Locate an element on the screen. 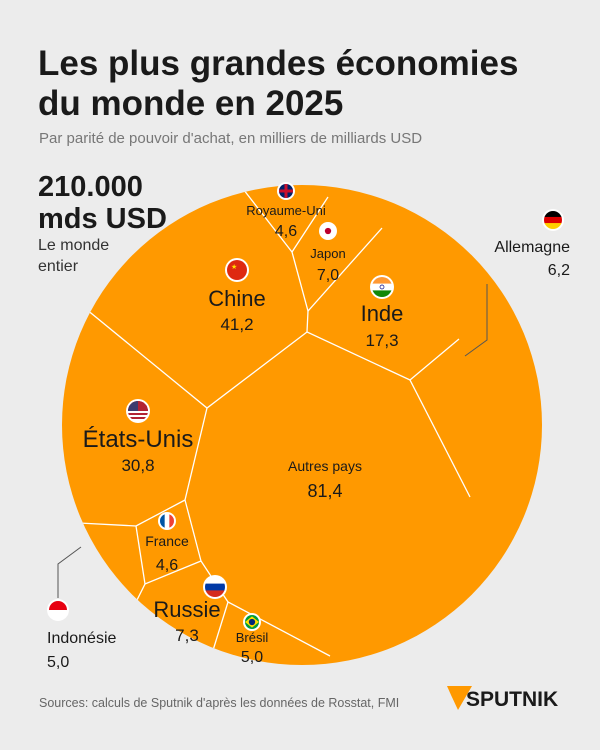  label-indonesie: Indonésie is located at coordinates (81, 638).